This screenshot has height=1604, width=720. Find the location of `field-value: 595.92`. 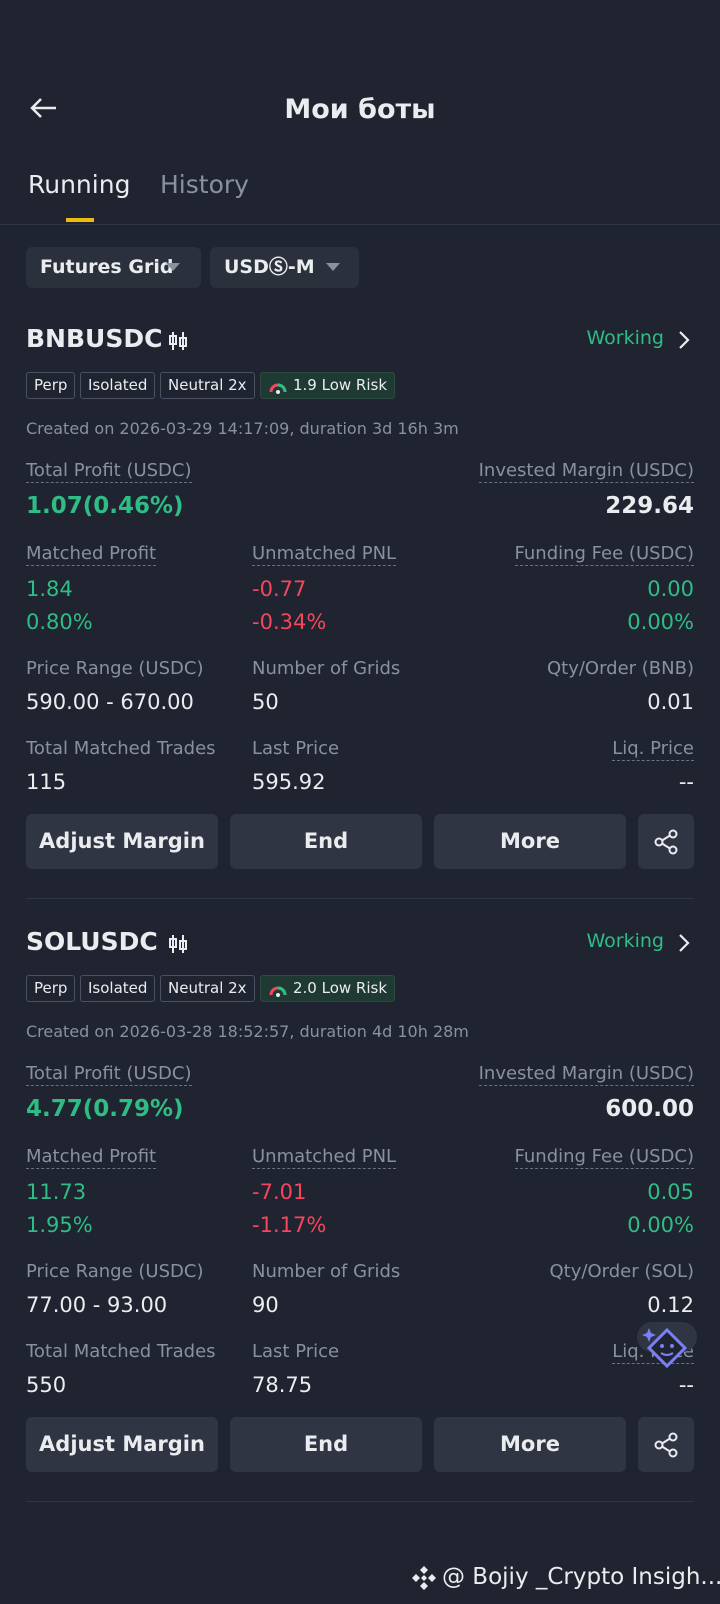

field-value: 595.92 is located at coordinates (289, 782).